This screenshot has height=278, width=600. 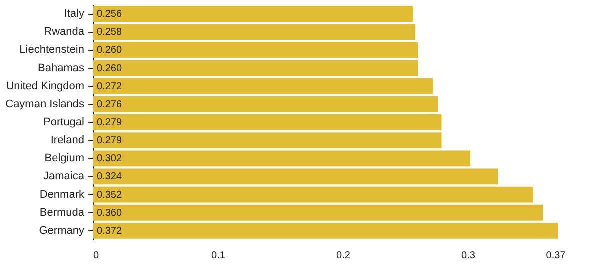 I want to click on data-label: 0.302, so click(x=109, y=159).